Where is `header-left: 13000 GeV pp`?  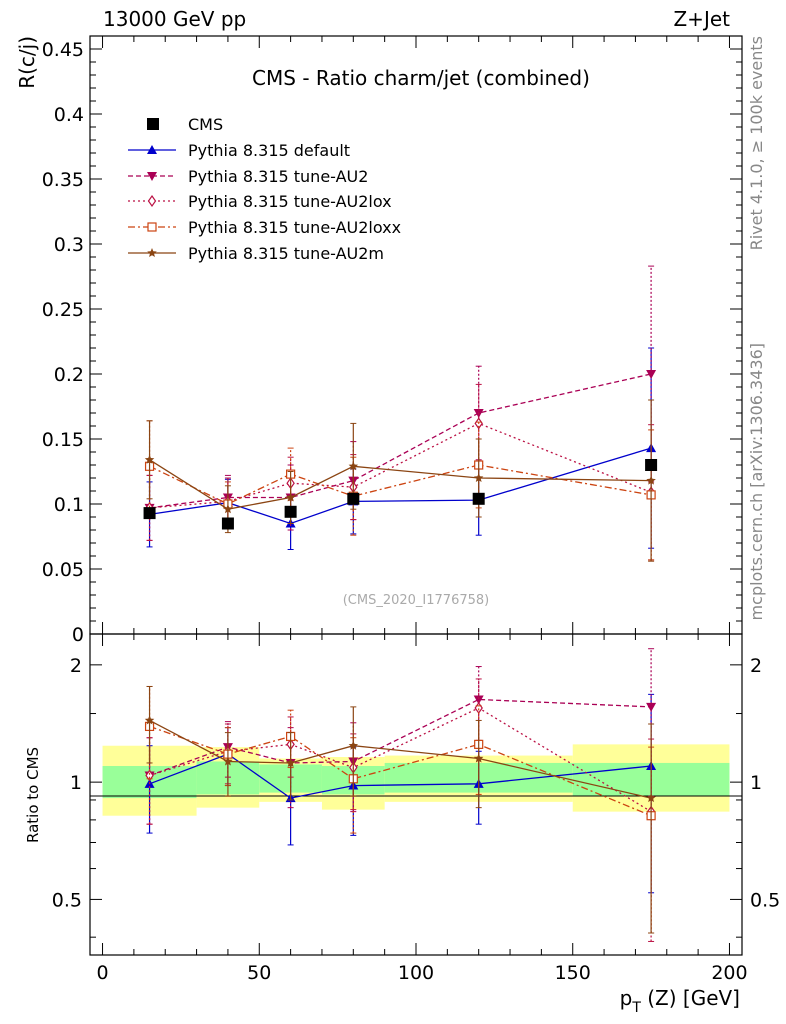
header-left: 13000 GeV pp is located at coordinates (174, 19).